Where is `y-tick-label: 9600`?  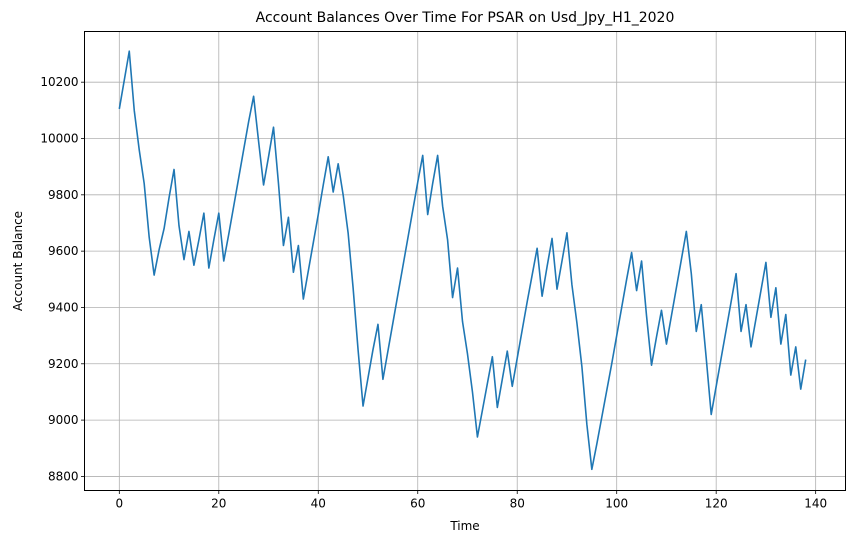 y-tick-label: 9600 is located at coordinates (63, 251).